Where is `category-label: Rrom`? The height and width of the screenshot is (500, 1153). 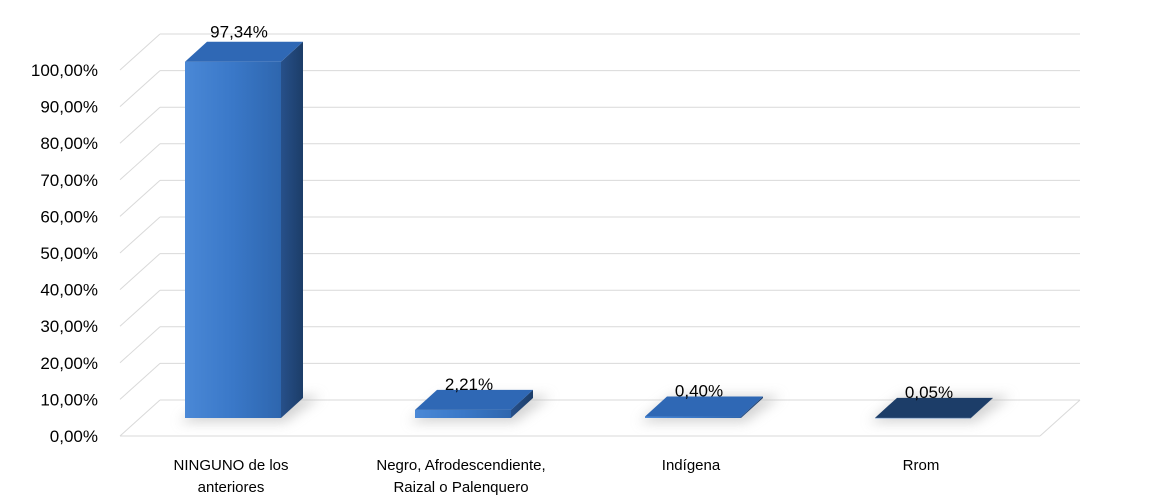 category-label: Rrom is located at coordinates (921, 465).